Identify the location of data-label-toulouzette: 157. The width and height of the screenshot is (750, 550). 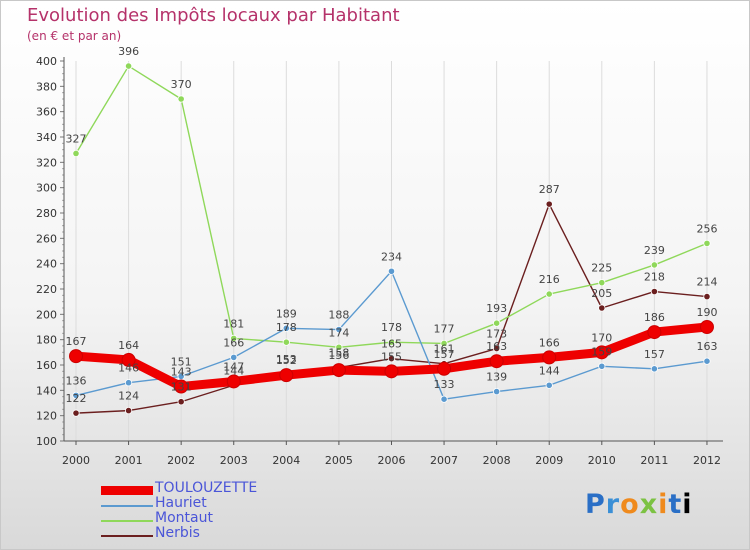
(444, 354).